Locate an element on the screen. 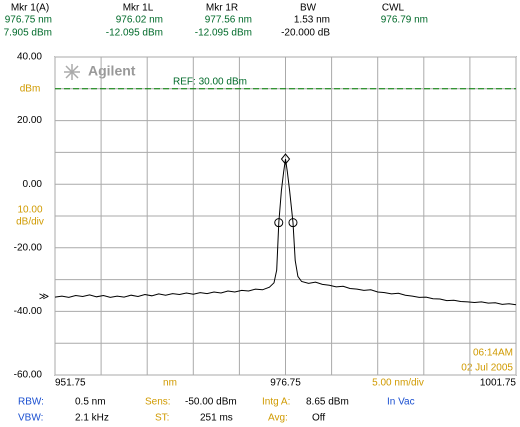  footer-text: VBW: is located at coordinates (30, 418).